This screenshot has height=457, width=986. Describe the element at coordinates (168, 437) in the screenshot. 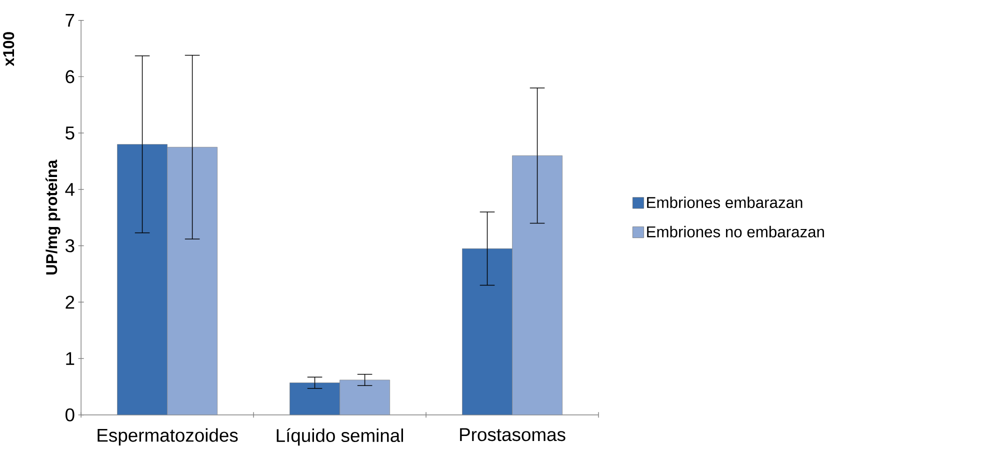

I see `x-tick-label: Espermatozoides` at that location.